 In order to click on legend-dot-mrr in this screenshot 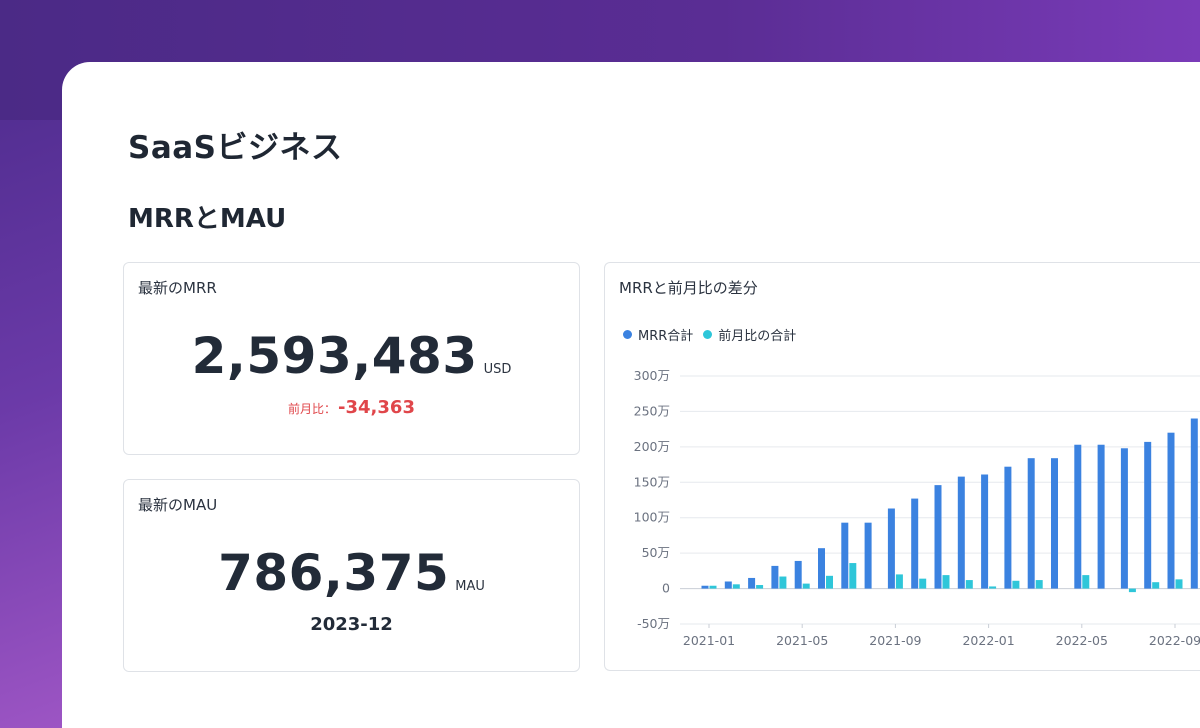, I will do `click(627, 334)`.